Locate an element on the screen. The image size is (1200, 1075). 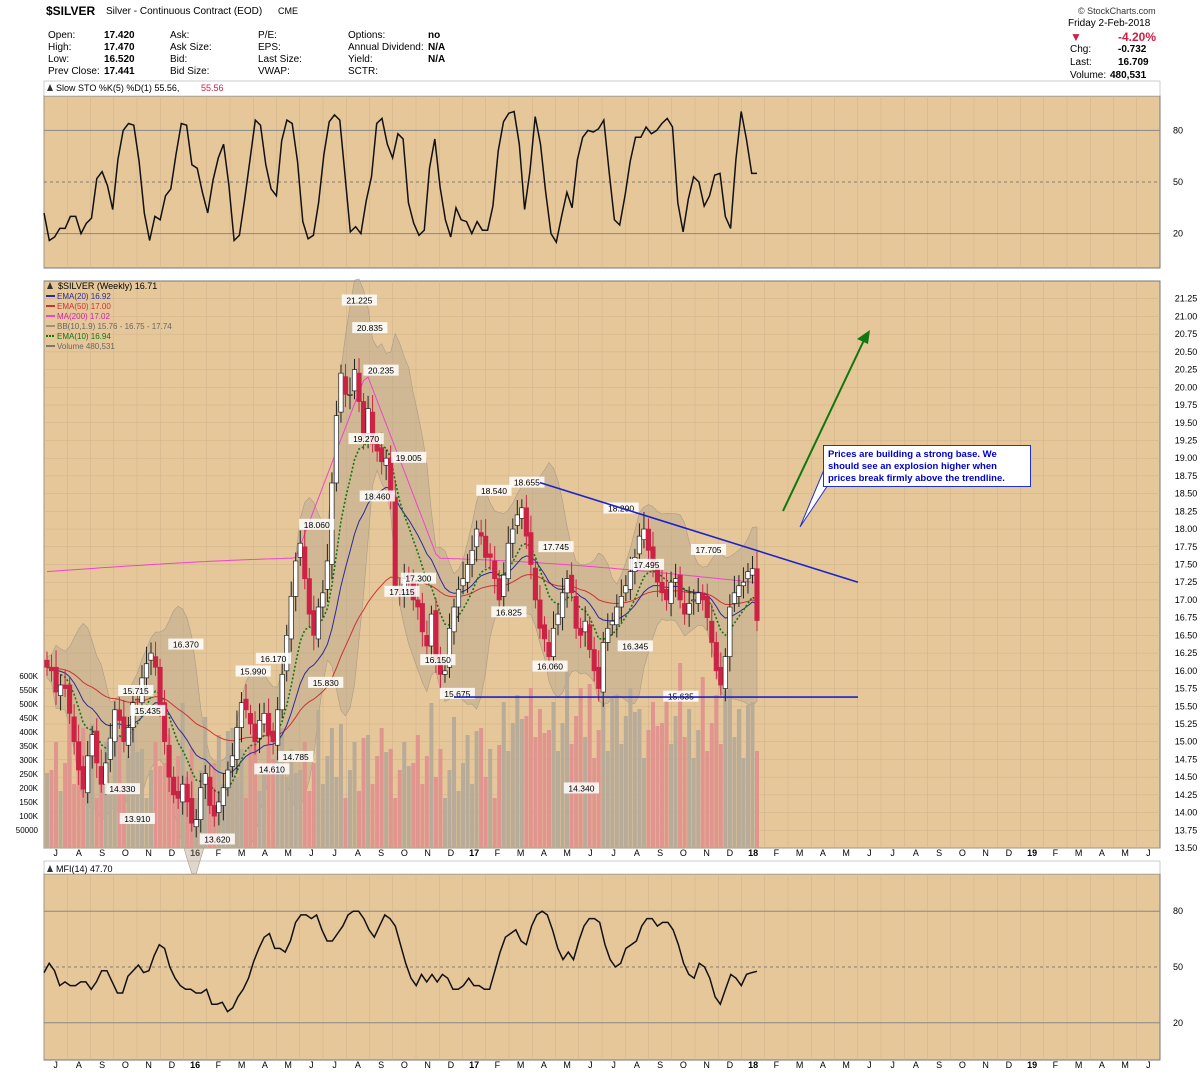
y-tick-label: 18.50 is located at coordinates (1186, 494).